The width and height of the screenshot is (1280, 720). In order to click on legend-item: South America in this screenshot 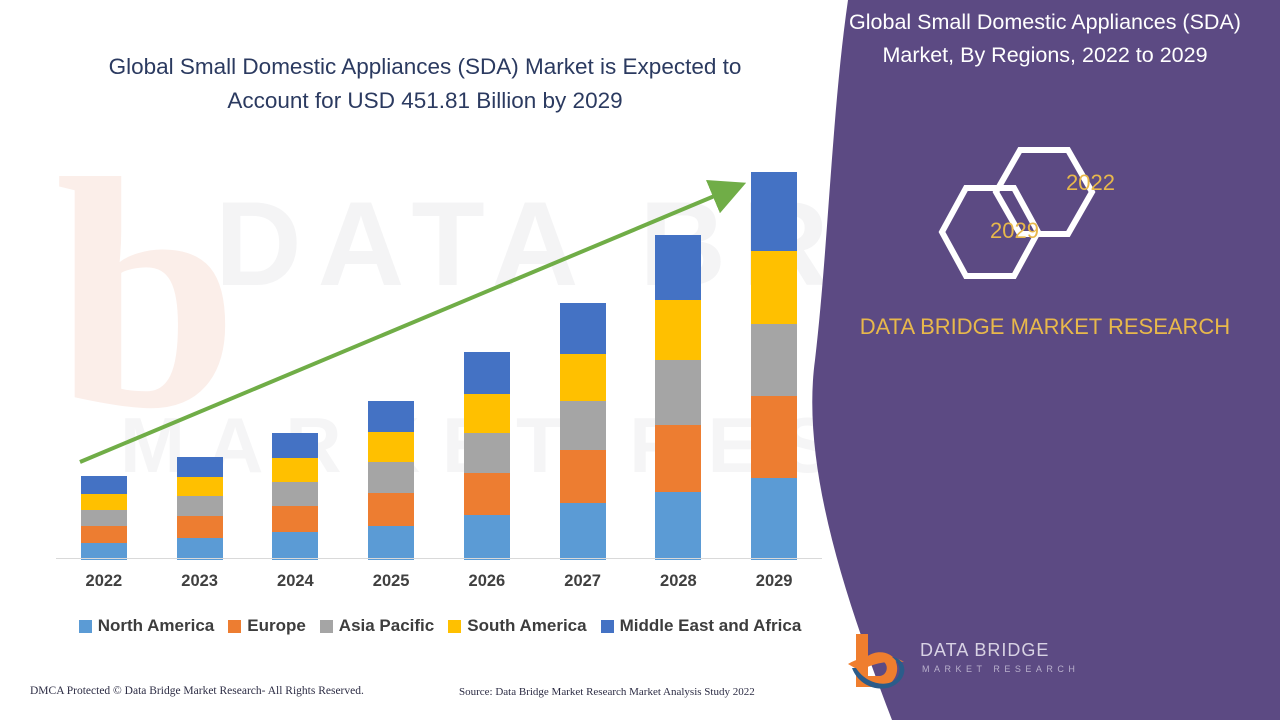, I will do `click(517, 626)`.